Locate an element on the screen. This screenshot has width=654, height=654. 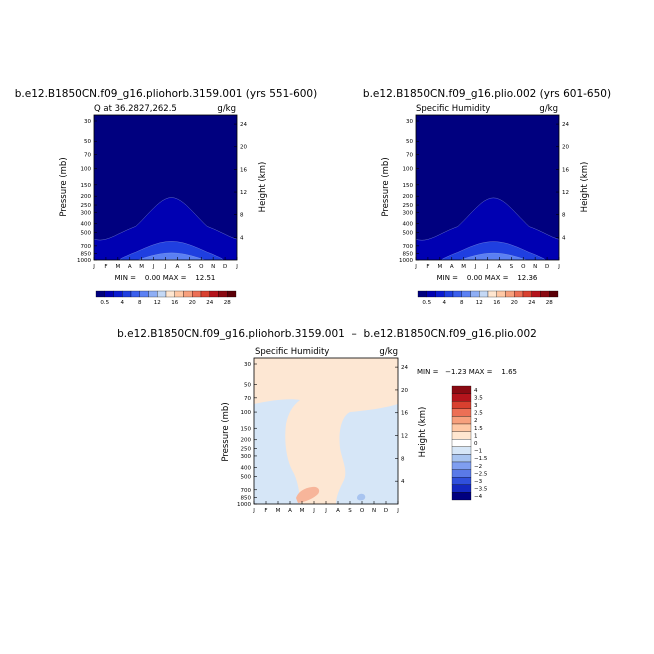
panel-3-ylabel-right: Height (km) is located at coordinates (423, 432).